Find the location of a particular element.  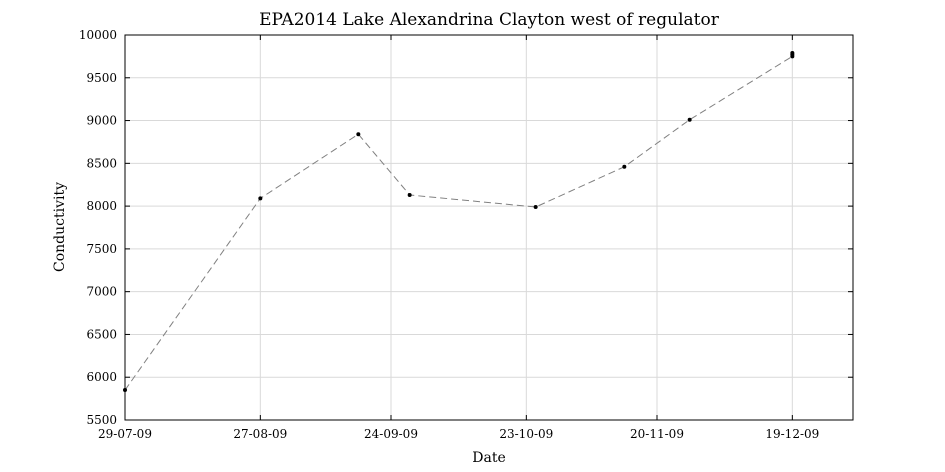

x-tick-label: 24-09-09 is located at coordinates (391, 434).